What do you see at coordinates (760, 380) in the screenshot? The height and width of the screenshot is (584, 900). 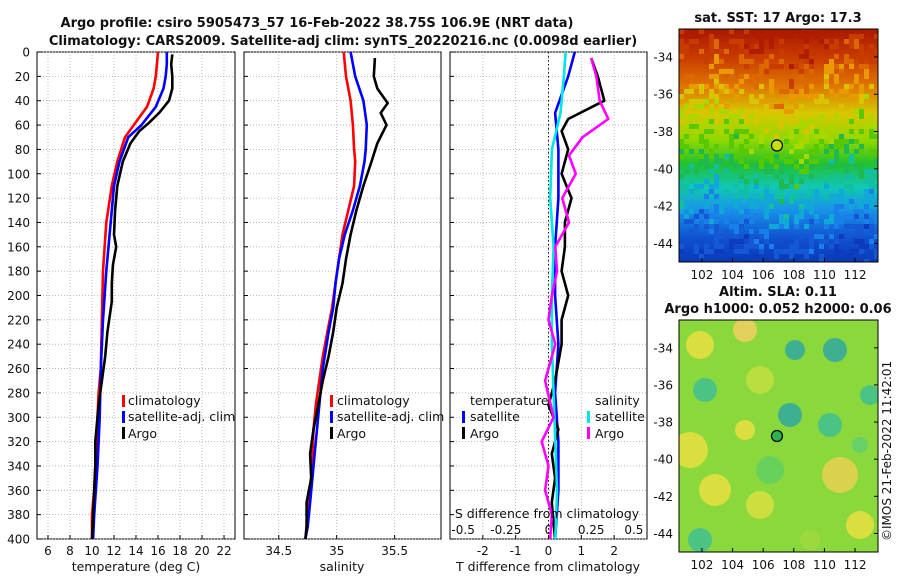 I see `sla-blob` at bounding box center [760, 380].